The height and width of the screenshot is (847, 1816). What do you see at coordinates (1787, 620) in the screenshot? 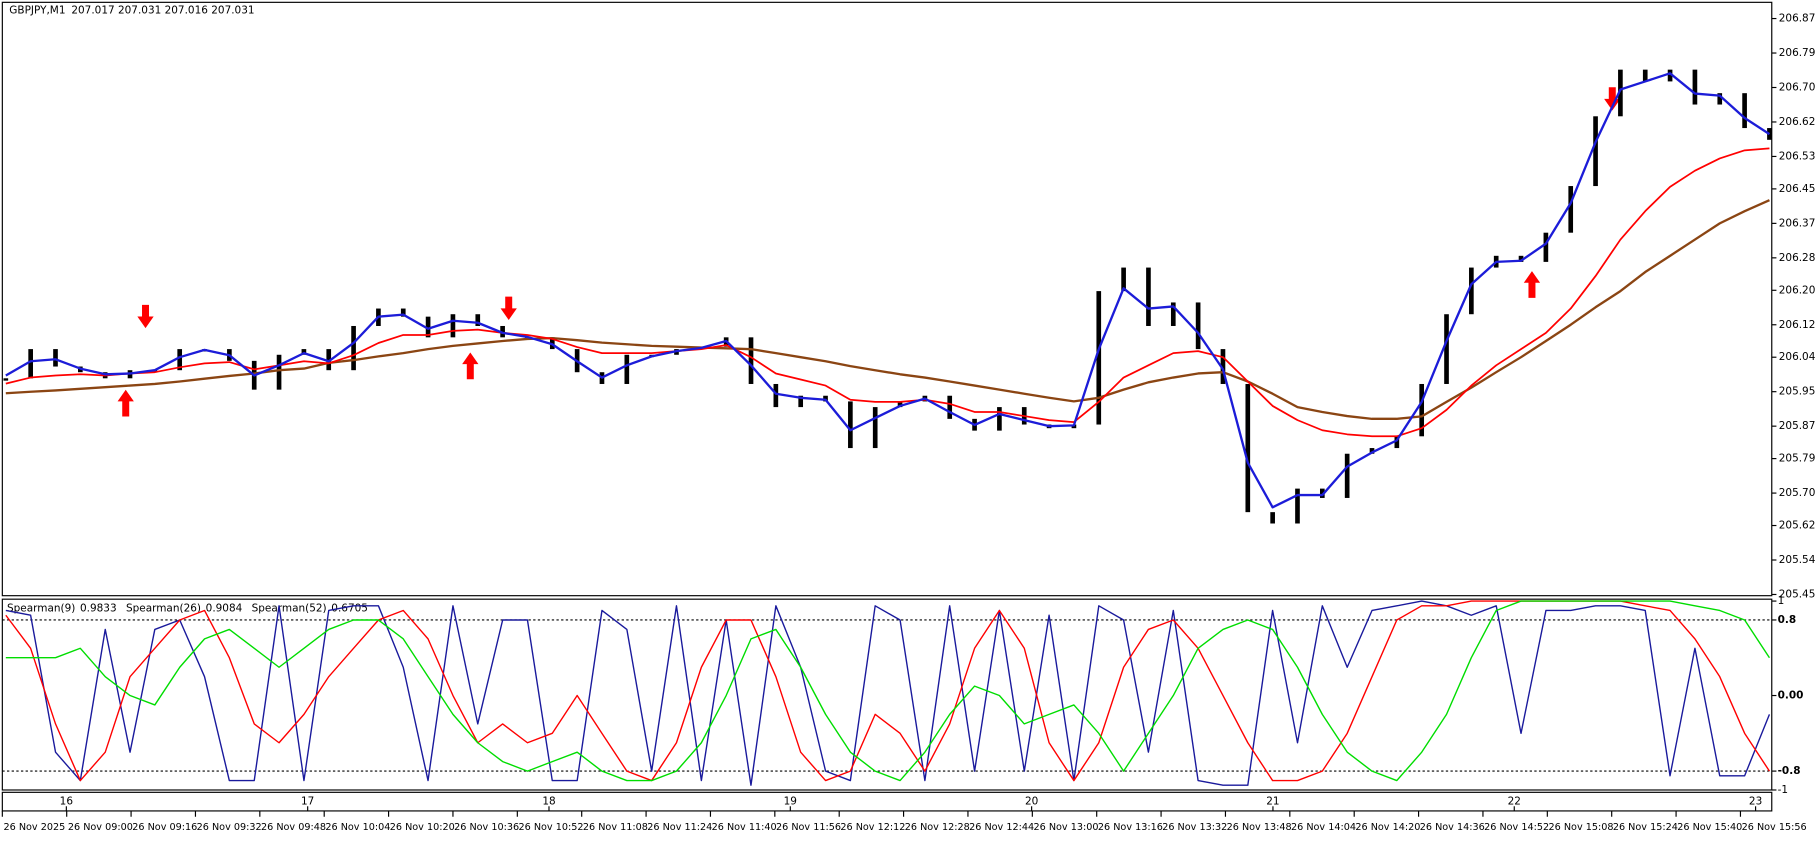
I see `y-tick-label: 0.8` at bounding box center [1787, 620].